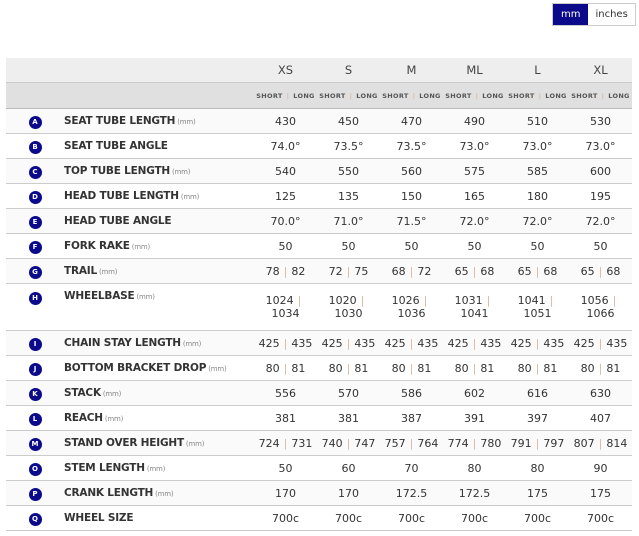 The height and width of the screenshot is (536, 639). Describe the element at coordinates (474, 307) in the screenshot. I see `value-cell: 1031 | 1041` at that location.